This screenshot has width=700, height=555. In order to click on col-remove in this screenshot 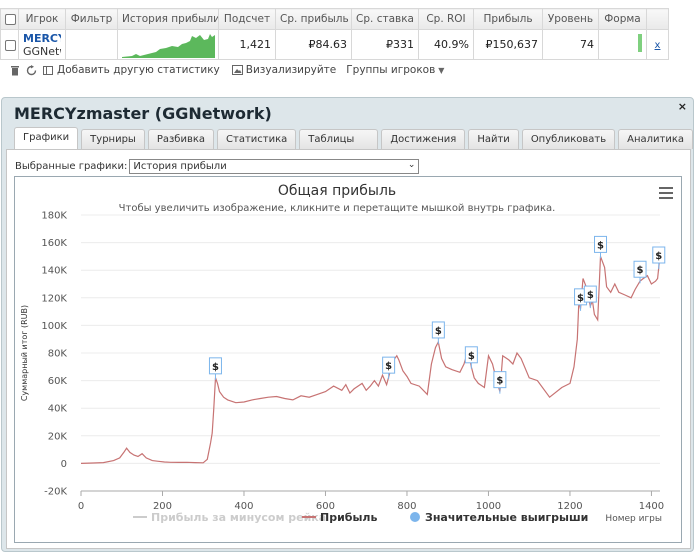, I will do `click(657, 19)`.